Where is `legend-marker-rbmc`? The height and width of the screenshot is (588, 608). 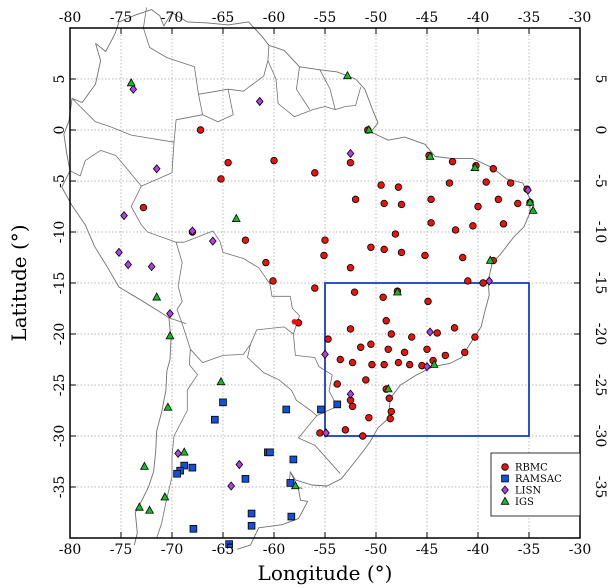 legend-marker-rbmc is located at coordinates (505, 467).